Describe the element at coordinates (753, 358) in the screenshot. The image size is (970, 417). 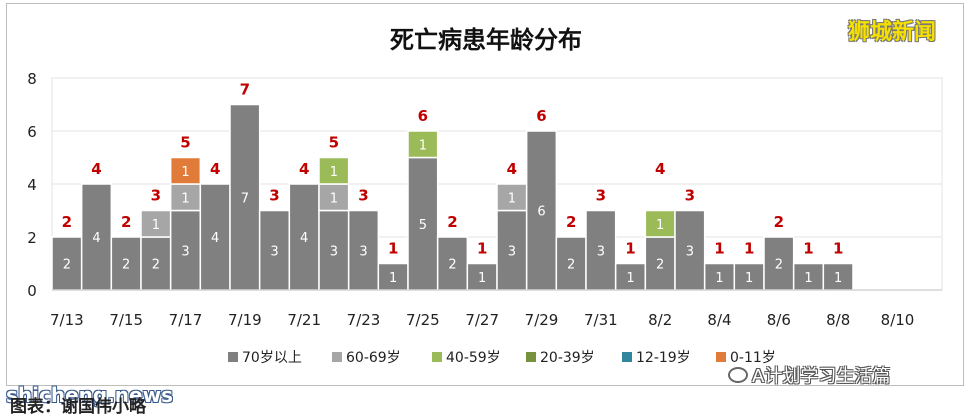
I see `legend-label: 0-11岁` at that location.